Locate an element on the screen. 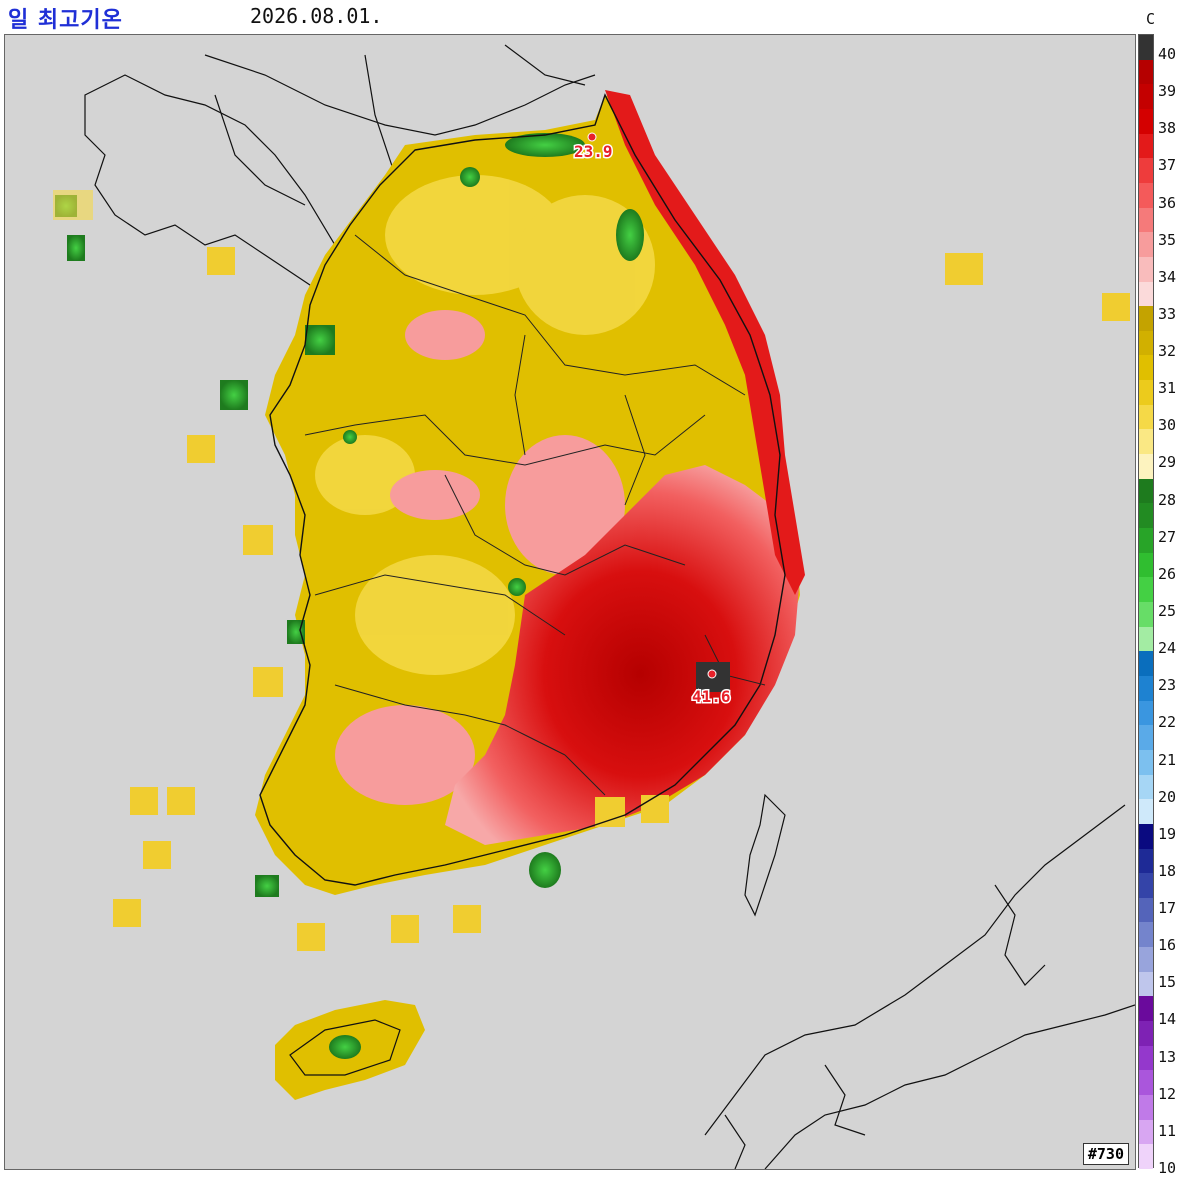 This screenshot has height=1177, width=1200. legend-tick-label: 34 is located at coordinates (1167, 276).